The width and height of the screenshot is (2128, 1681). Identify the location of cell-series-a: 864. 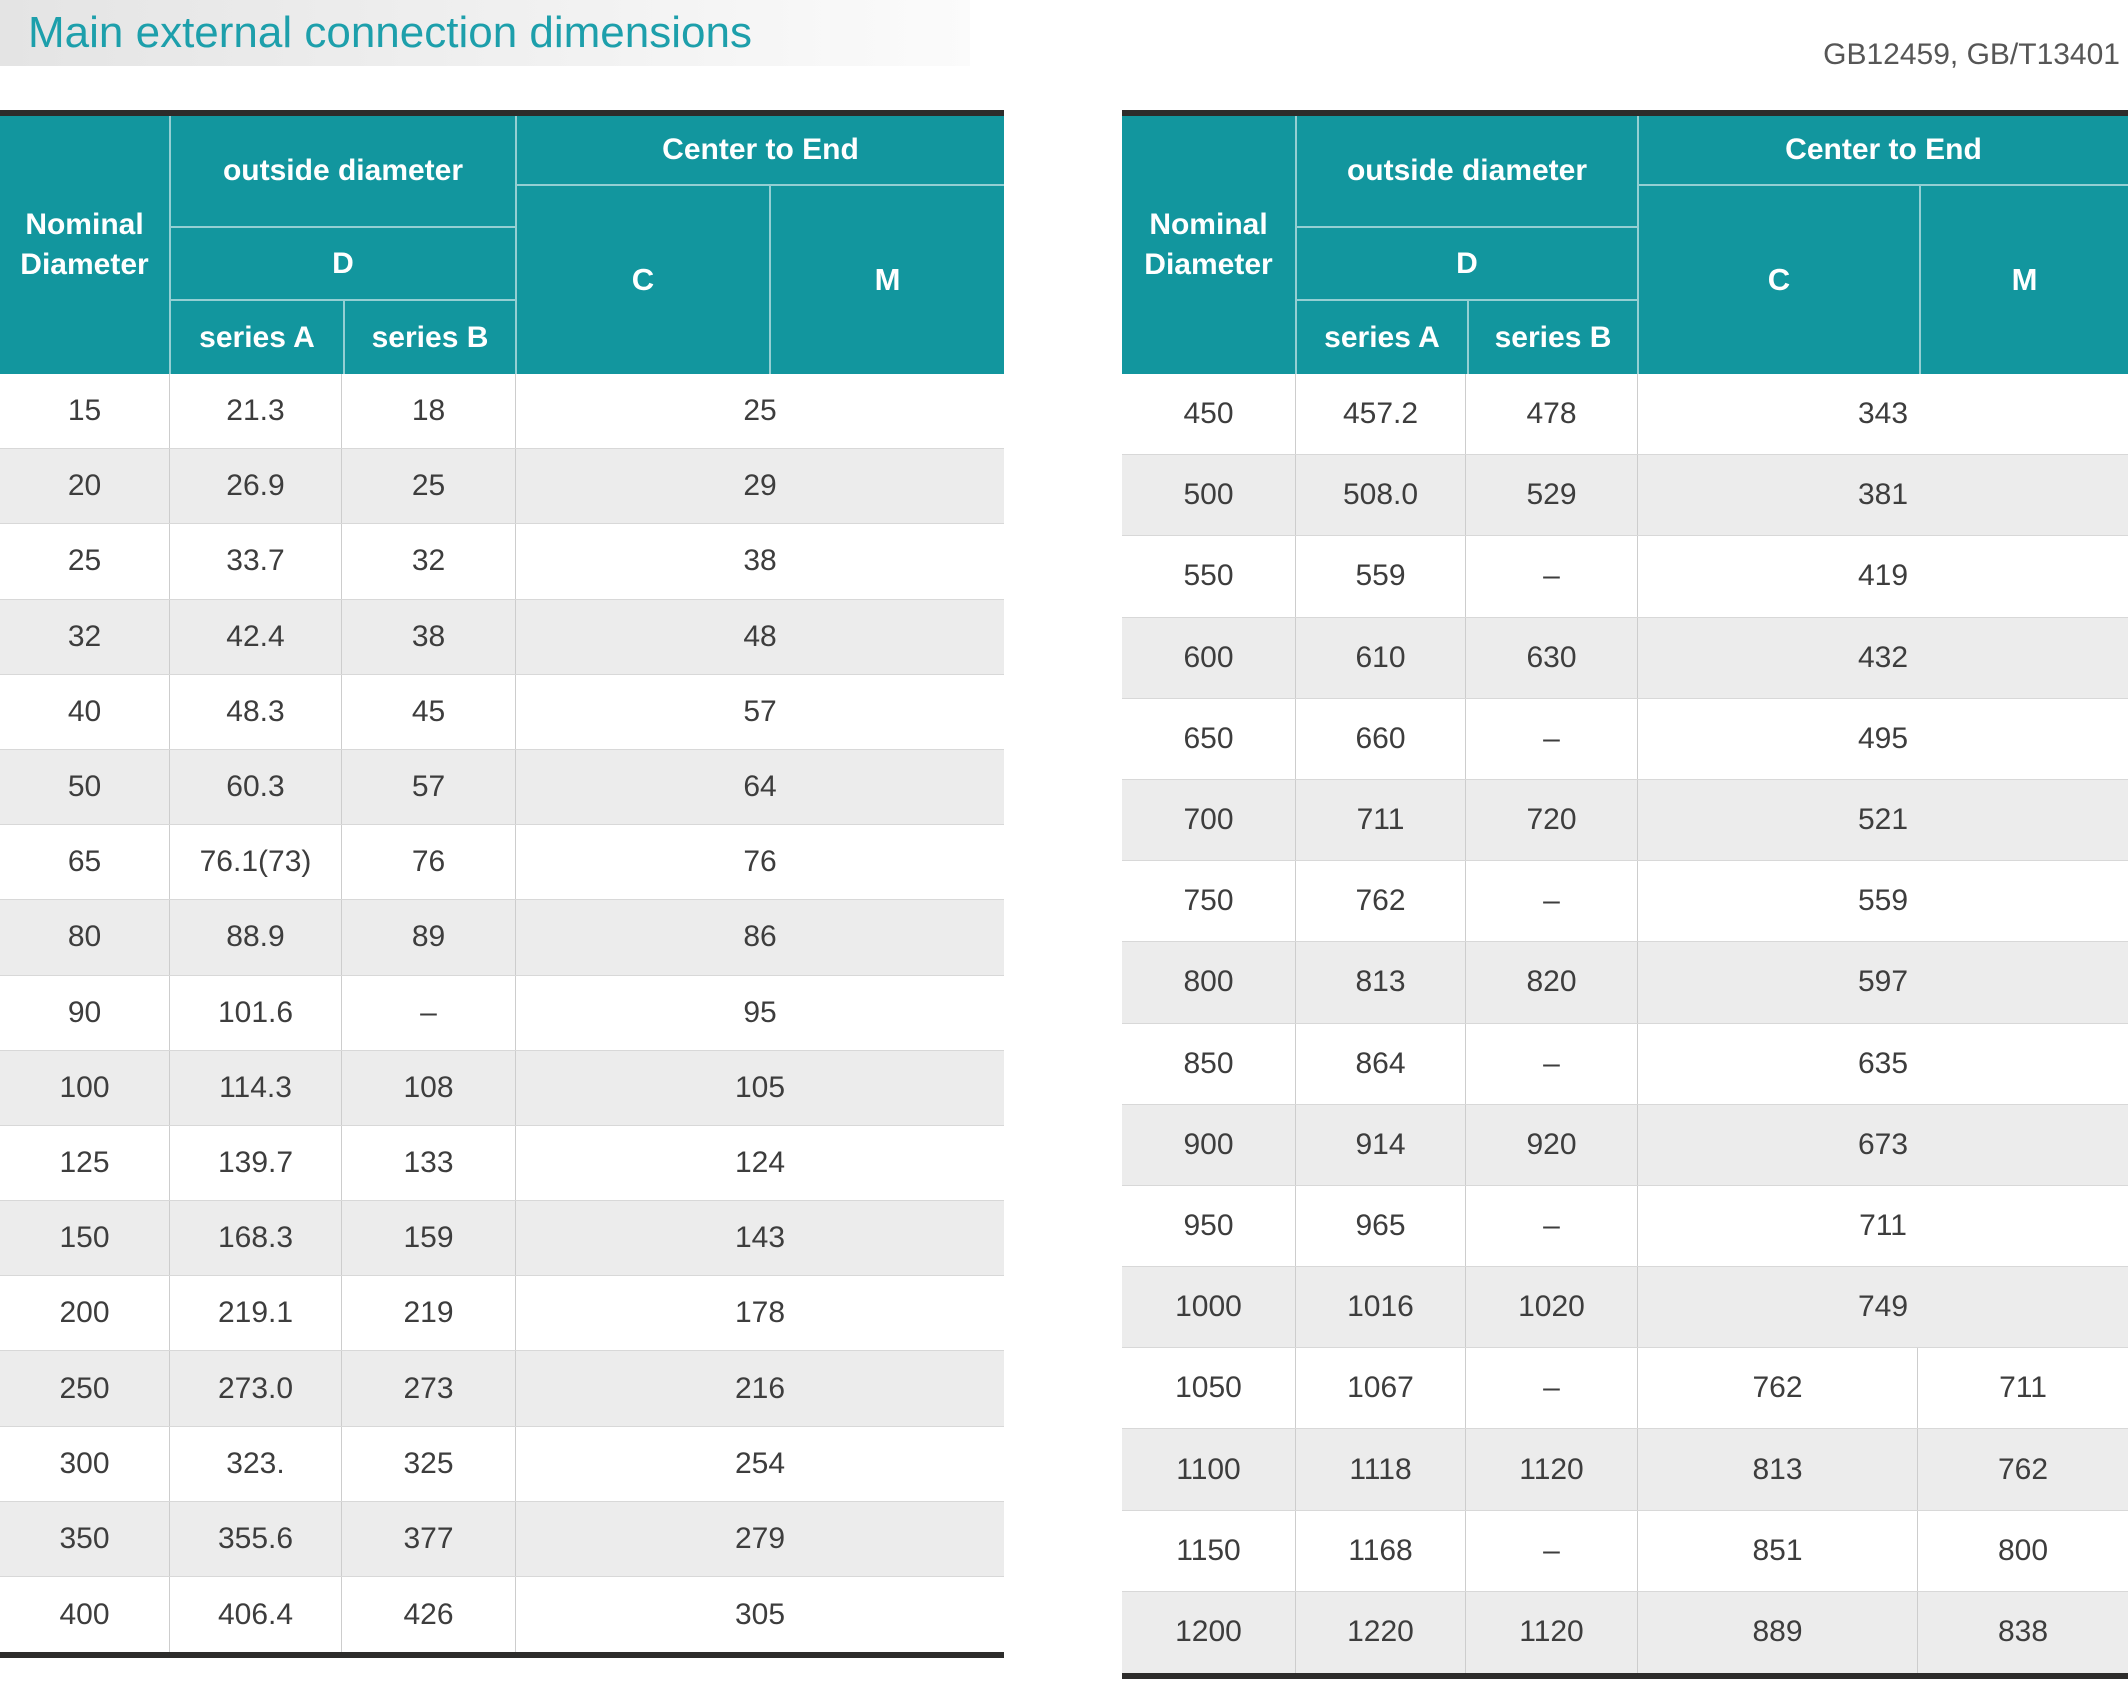
(1380, 1063).